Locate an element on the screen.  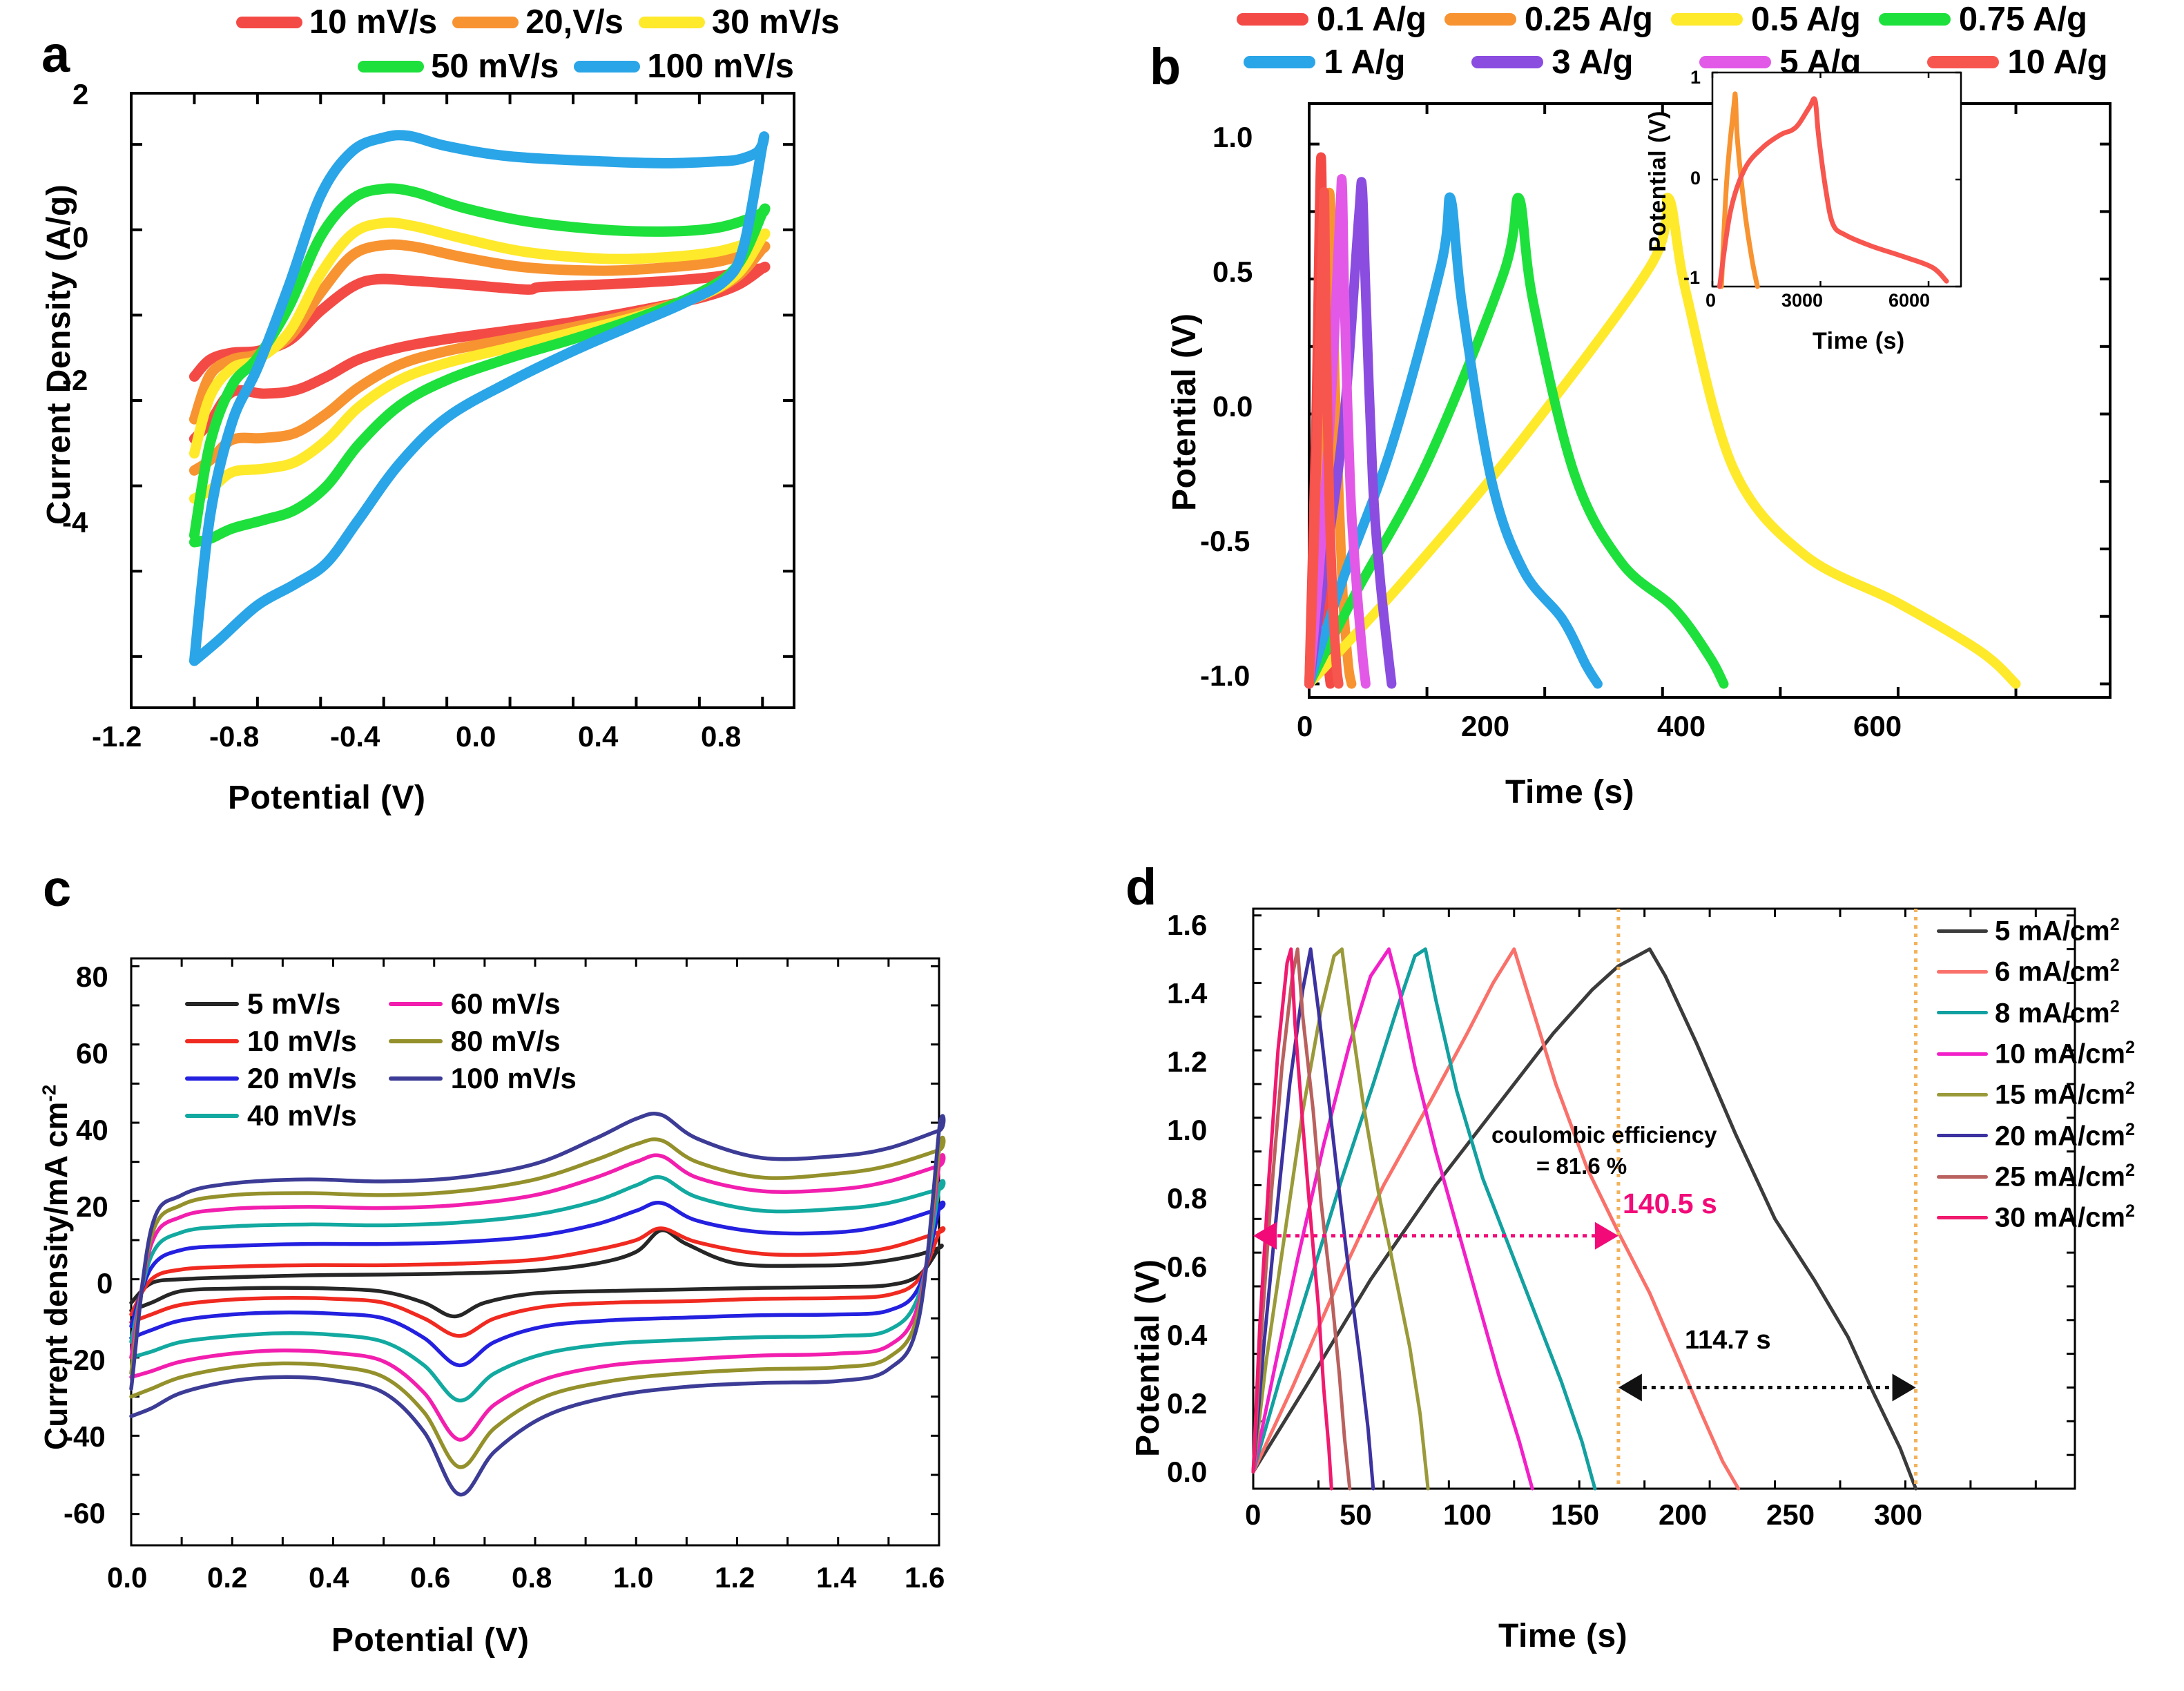
legend-label: 30 mV/s is located at coordinates (775, 22).